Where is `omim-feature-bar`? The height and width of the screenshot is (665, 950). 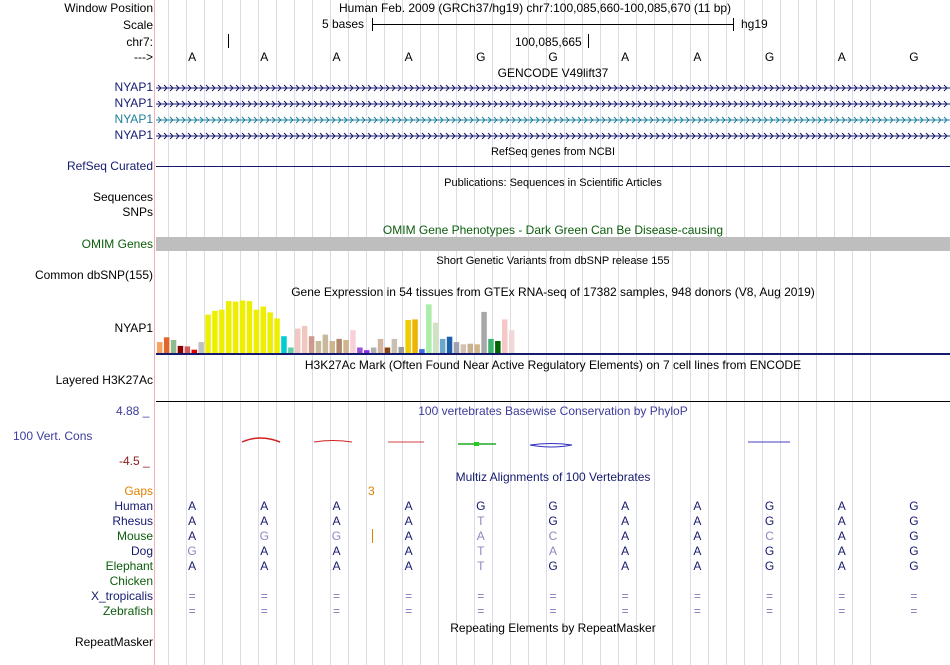
omim-feature-bar is located at coordinates (553, 244).